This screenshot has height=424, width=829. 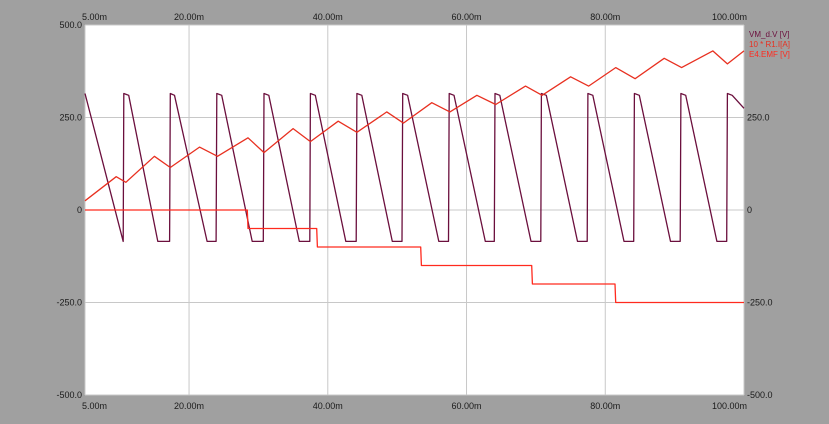 I want to click on y-tick-label-left: -500.0, so click(x=69, y=395).